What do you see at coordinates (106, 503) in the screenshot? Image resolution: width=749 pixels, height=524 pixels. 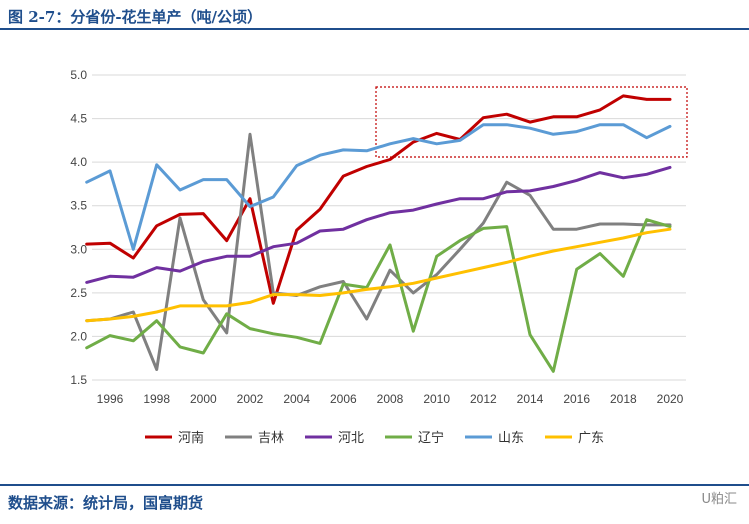 I see `data-source: 数据来源：统计局，国富期货` at bounding box center [106, 503].